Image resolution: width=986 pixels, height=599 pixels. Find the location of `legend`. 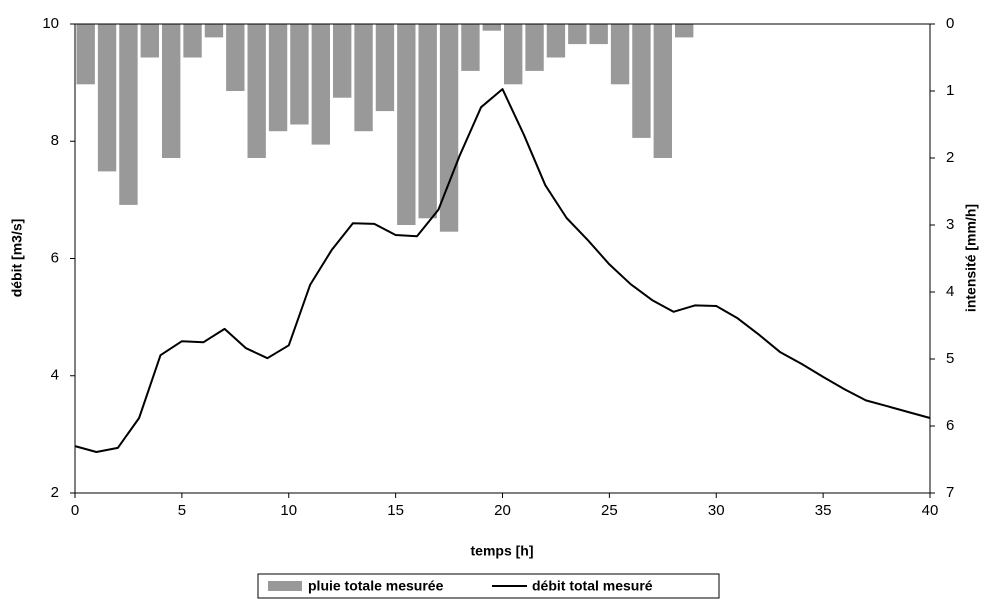

legend is located at coordinates (488, 586).